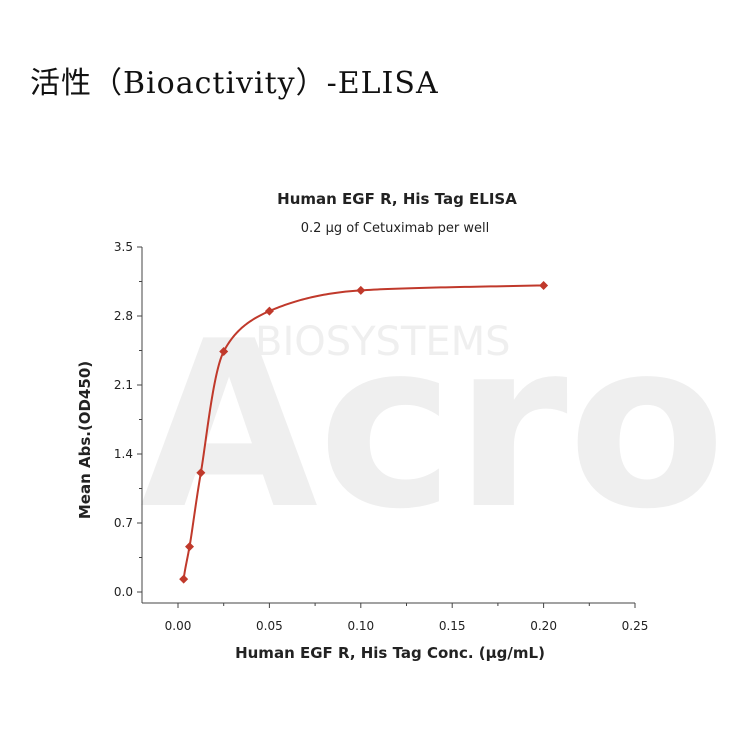 This screenshot has width=750, height=750. Describe the element at coordinates (383, 342) in the screenshot. I see `watermark-small: BIOSYSTEMS` at that location.